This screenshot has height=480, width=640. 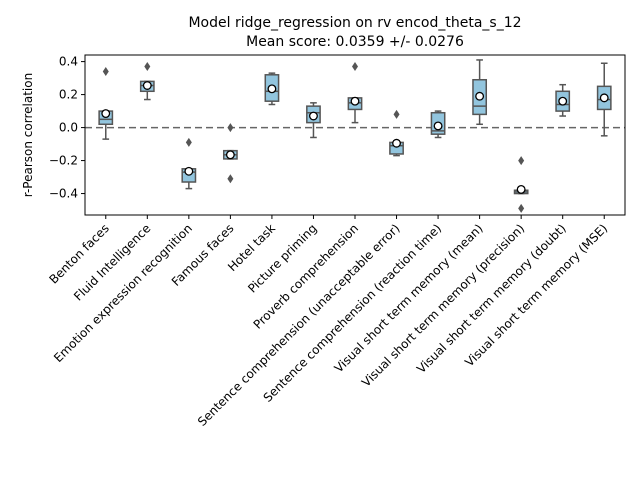 What do you see at coordinates (491, 298) in the screenshot?
I see `x-tick-label: Visual short term memory (doubt)` at bounding box center [491, 298].